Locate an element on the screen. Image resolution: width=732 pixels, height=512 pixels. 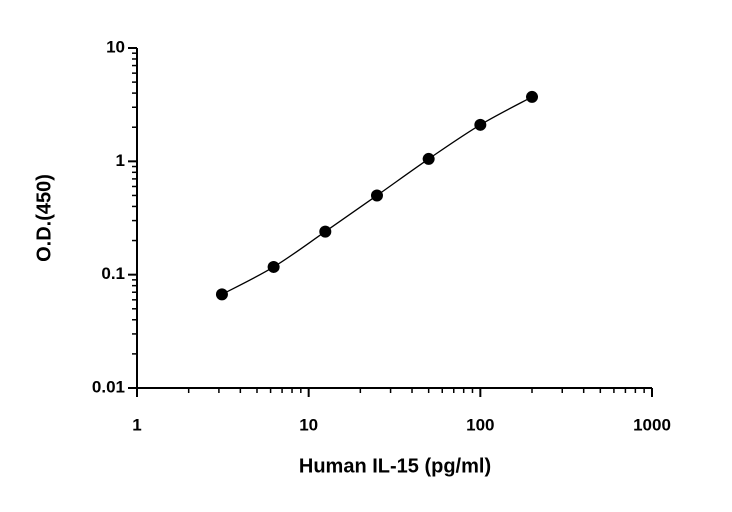
x-tick-label: 1 is located at coordinates (136, 424).